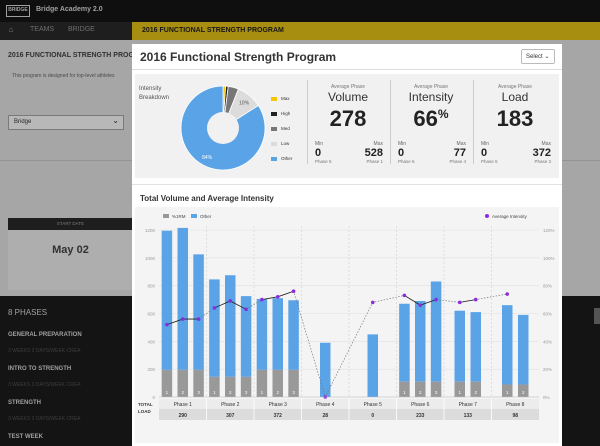 Image resolution: width=600 pixels, height=446 pixels. I want to click on stat-value-suffix: %, so click(443, 114).